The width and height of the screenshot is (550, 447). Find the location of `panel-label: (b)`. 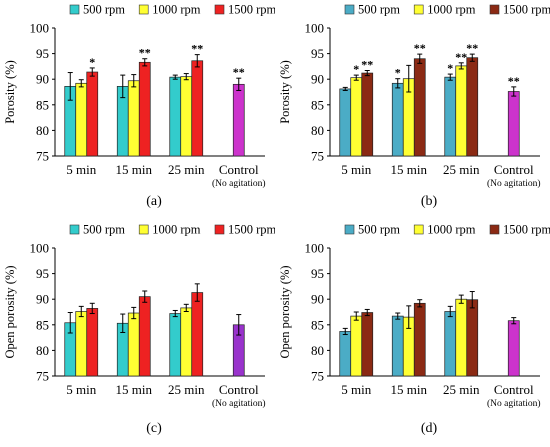

panel-label: (b) is located at coordinates (429, 201).